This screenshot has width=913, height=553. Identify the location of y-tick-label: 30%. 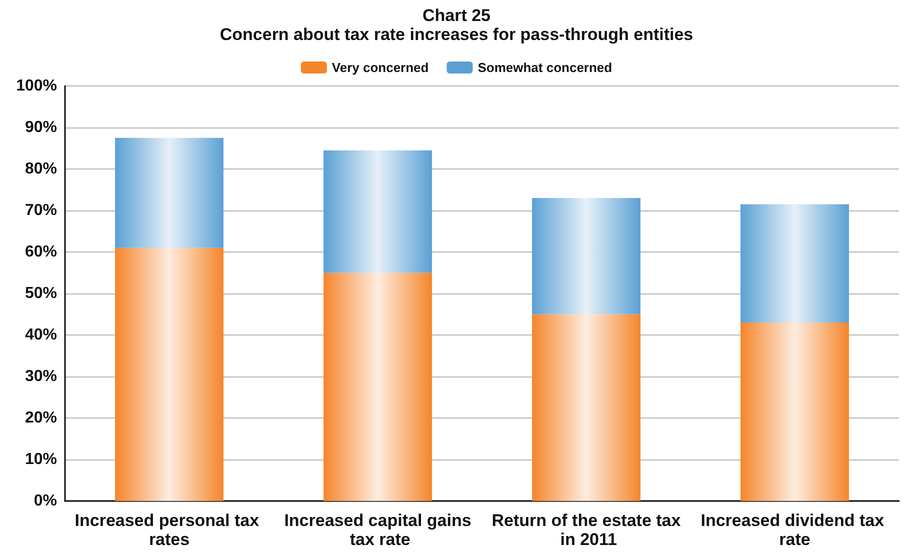
(40, 376).